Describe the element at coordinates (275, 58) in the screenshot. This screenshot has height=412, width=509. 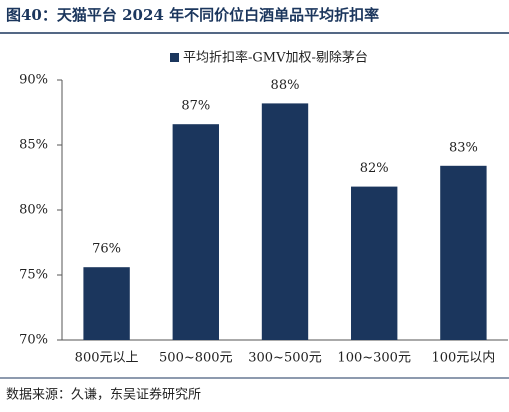
I see `legend-label: 平均折扣率-GMV加权-剔除茅台` at that location.